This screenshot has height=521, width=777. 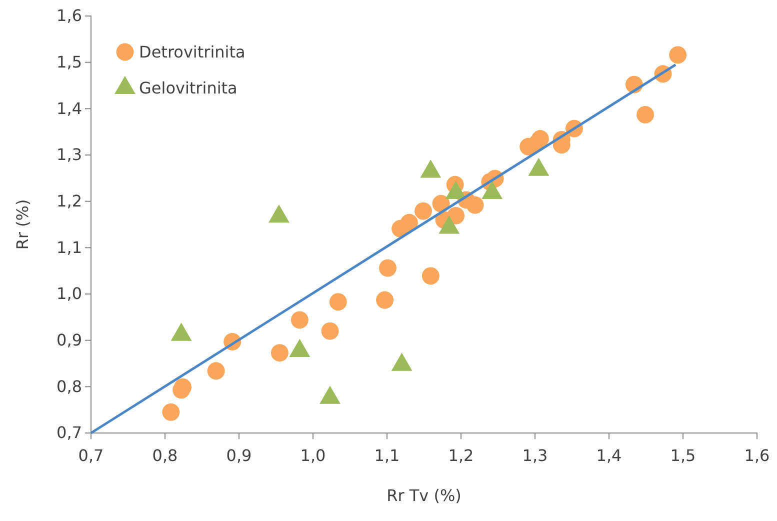 I want to click on x-tick-label: 0,9, so click(x=239, y=456).